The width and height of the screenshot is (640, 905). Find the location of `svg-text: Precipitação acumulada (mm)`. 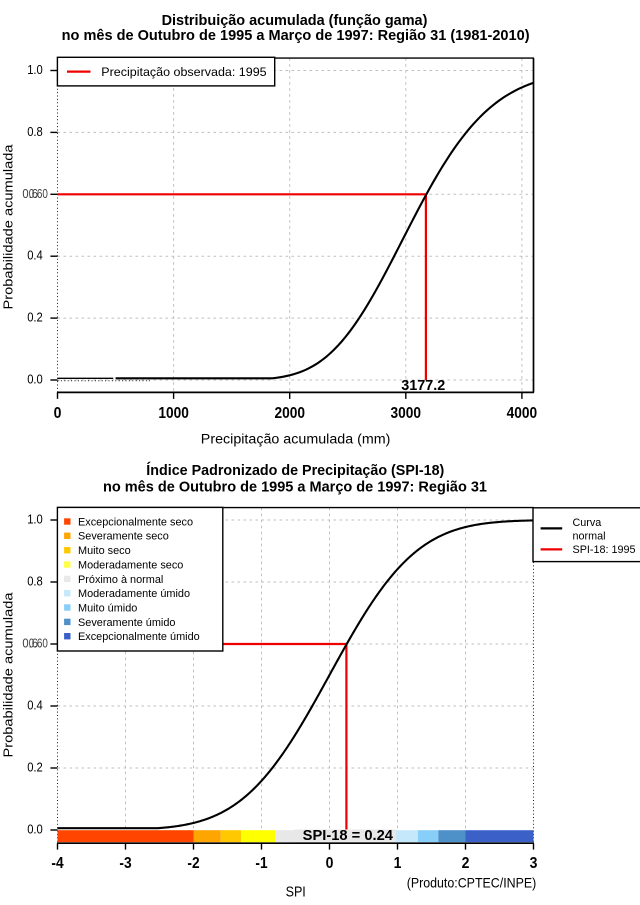

svg-text: Precipitação acumulada (mm) is located at coordinates (296, 439).